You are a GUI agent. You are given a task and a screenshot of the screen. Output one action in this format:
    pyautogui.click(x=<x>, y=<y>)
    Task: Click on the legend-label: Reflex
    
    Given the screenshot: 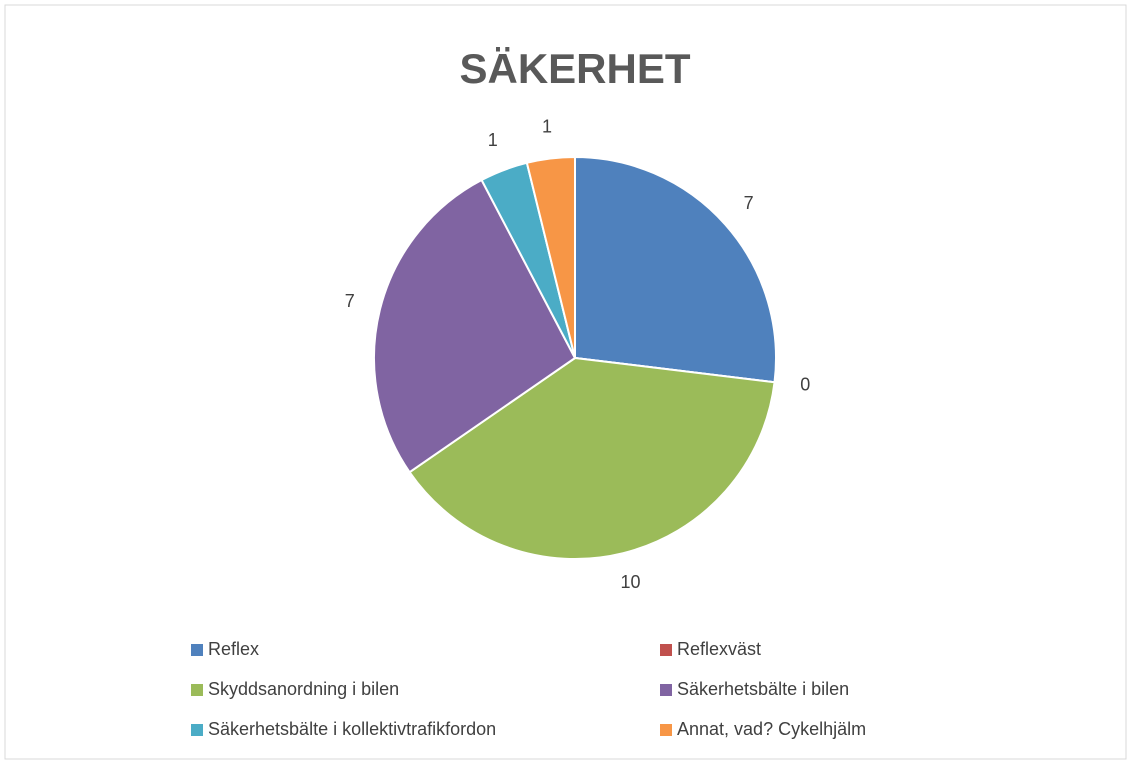 What is the action you would take?
    pyautogui.click(x=233, y=649)
    